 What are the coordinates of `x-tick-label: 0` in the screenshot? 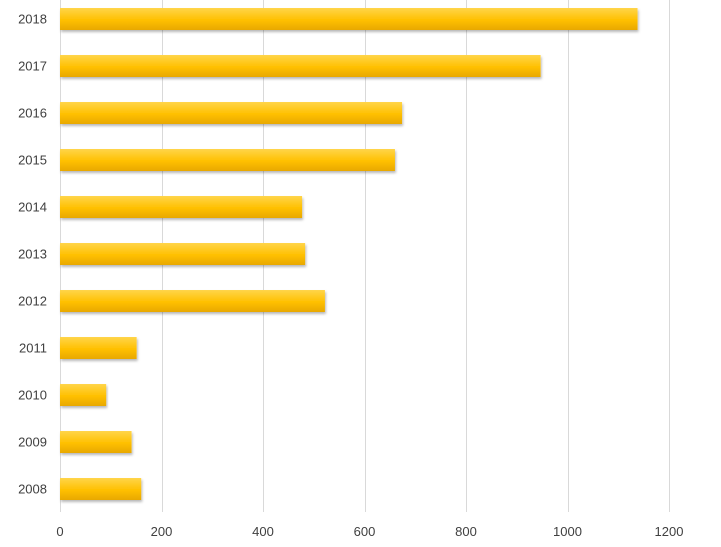 It's located at (59, 531).